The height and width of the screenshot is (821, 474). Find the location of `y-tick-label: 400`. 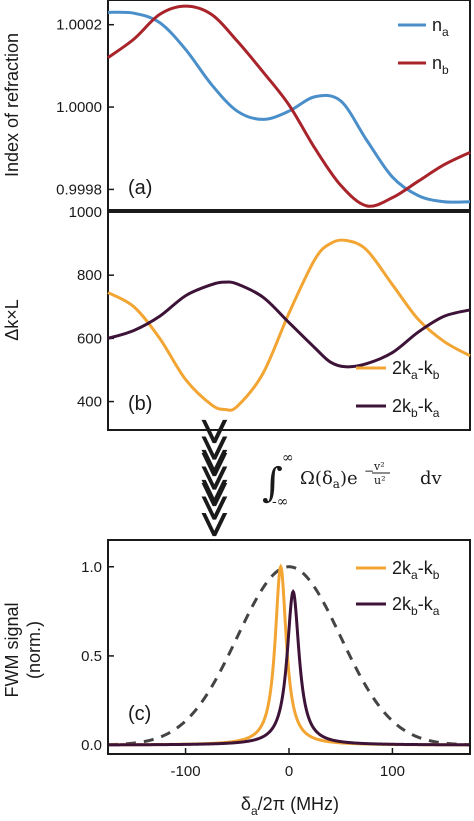

y-tick-label: 400 is located at coordinates (89, 402).